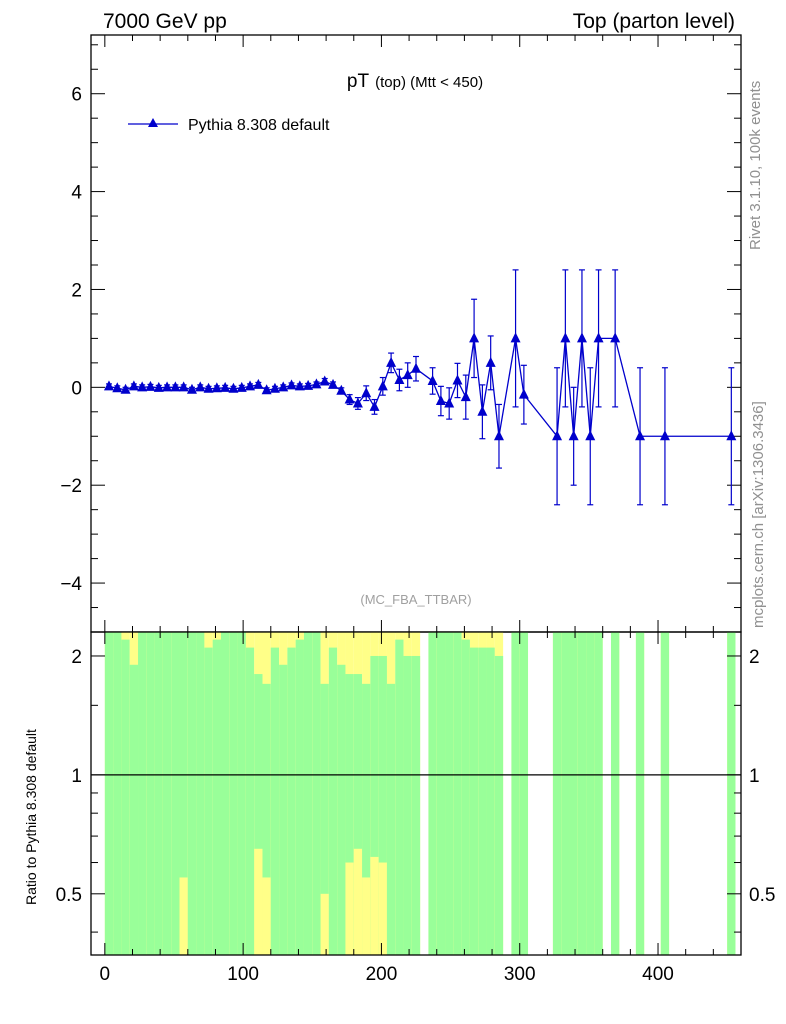 The width and height of the screenshot is (786, 1024). Describe the element at coordinates (429, 82) in the screenshot. I see `chart-title-sub: (top) (Mtt < 450)` at that location.